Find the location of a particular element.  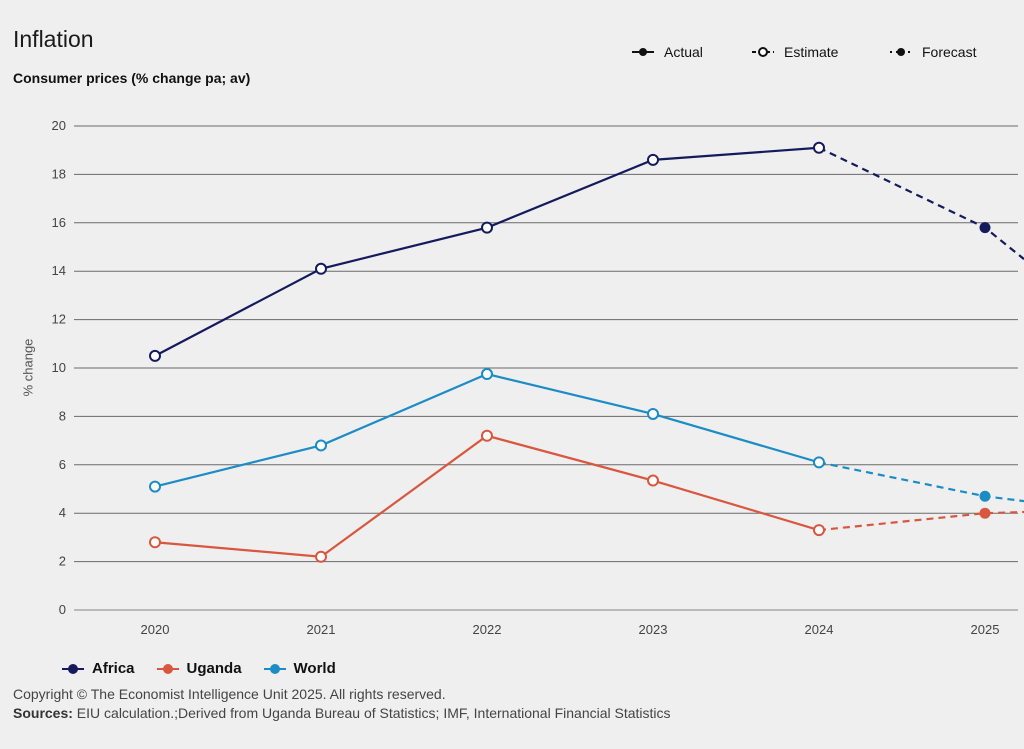

chart-title: Inflation is located at coordinates (53, 39).